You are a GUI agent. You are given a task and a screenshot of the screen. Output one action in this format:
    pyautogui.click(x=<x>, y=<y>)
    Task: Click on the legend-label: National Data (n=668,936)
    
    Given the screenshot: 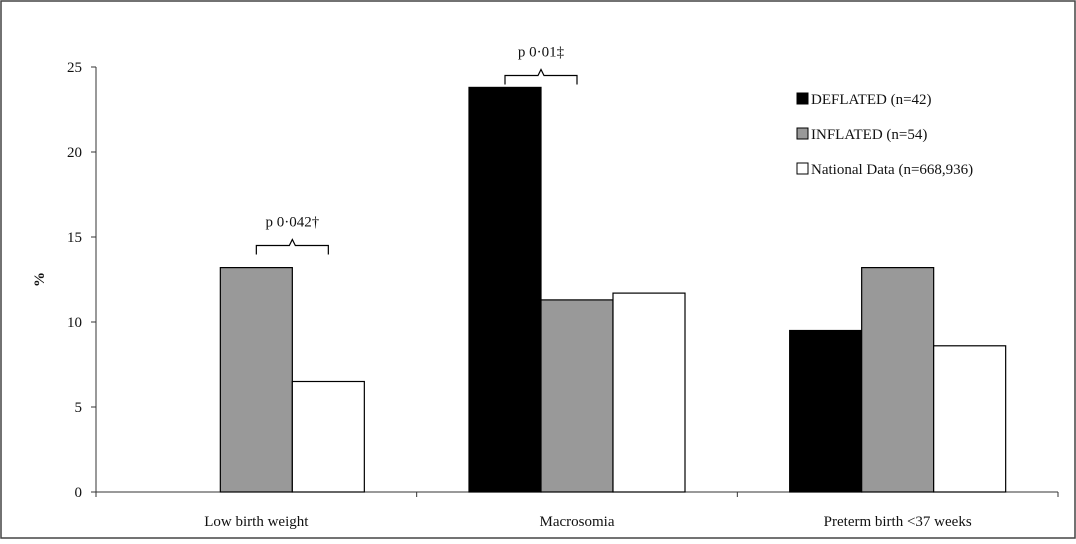 What is the action you would take?
    pyautogui.click(x=892, y=170)
    